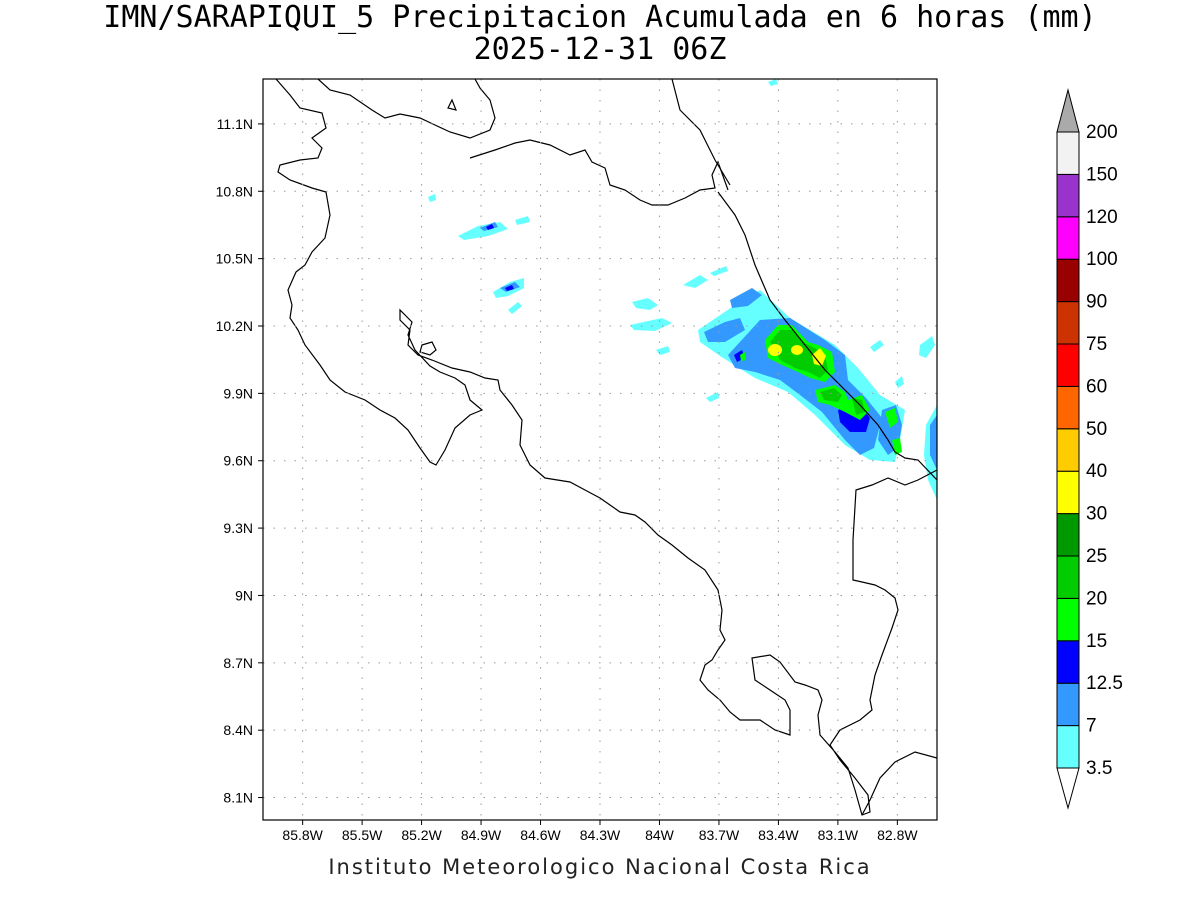 The image size is (1200, 900). Describe the element at coordinates (1091, 726) in the screenshot. I see `colorbar-label-1: 7` at that location.